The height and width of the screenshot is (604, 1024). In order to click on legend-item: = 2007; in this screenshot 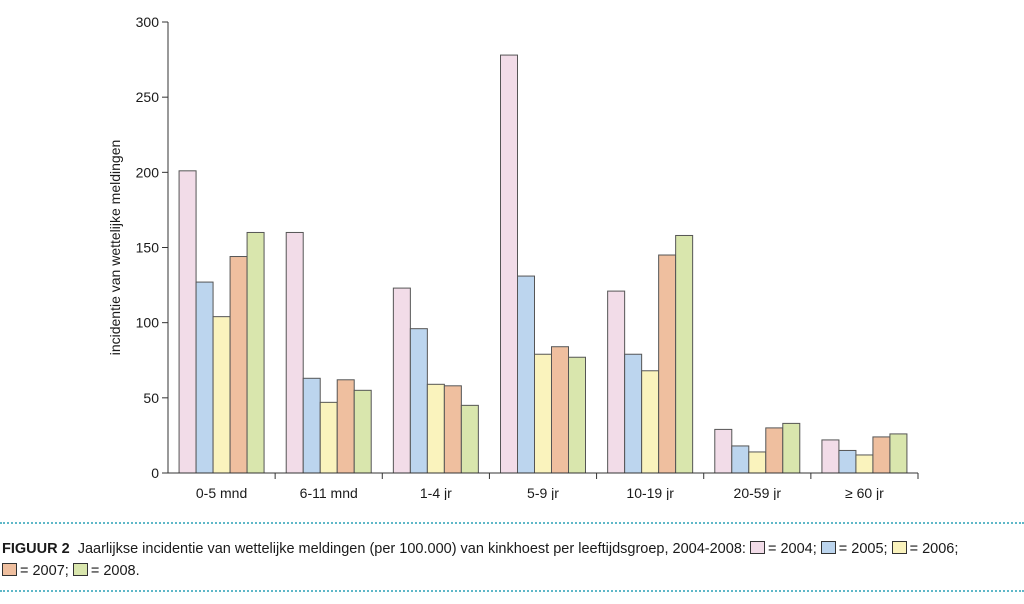, I will do `click(35, 571)`.